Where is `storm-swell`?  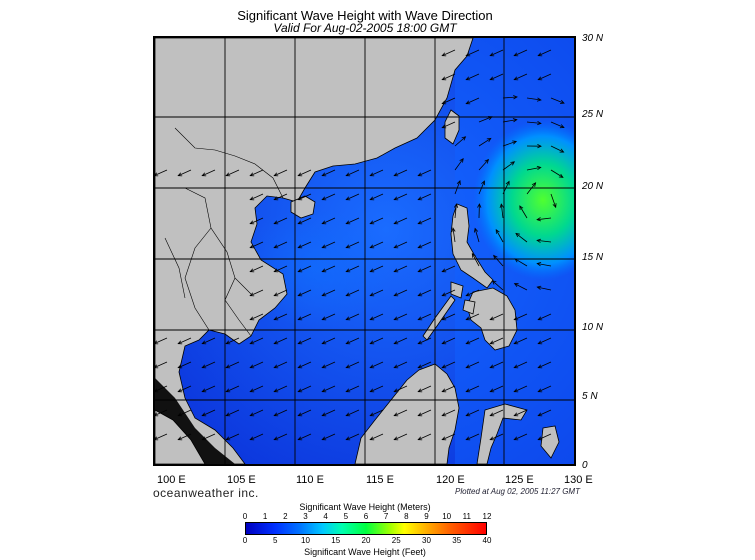 storm-swell is located at coordinates (523, 200).